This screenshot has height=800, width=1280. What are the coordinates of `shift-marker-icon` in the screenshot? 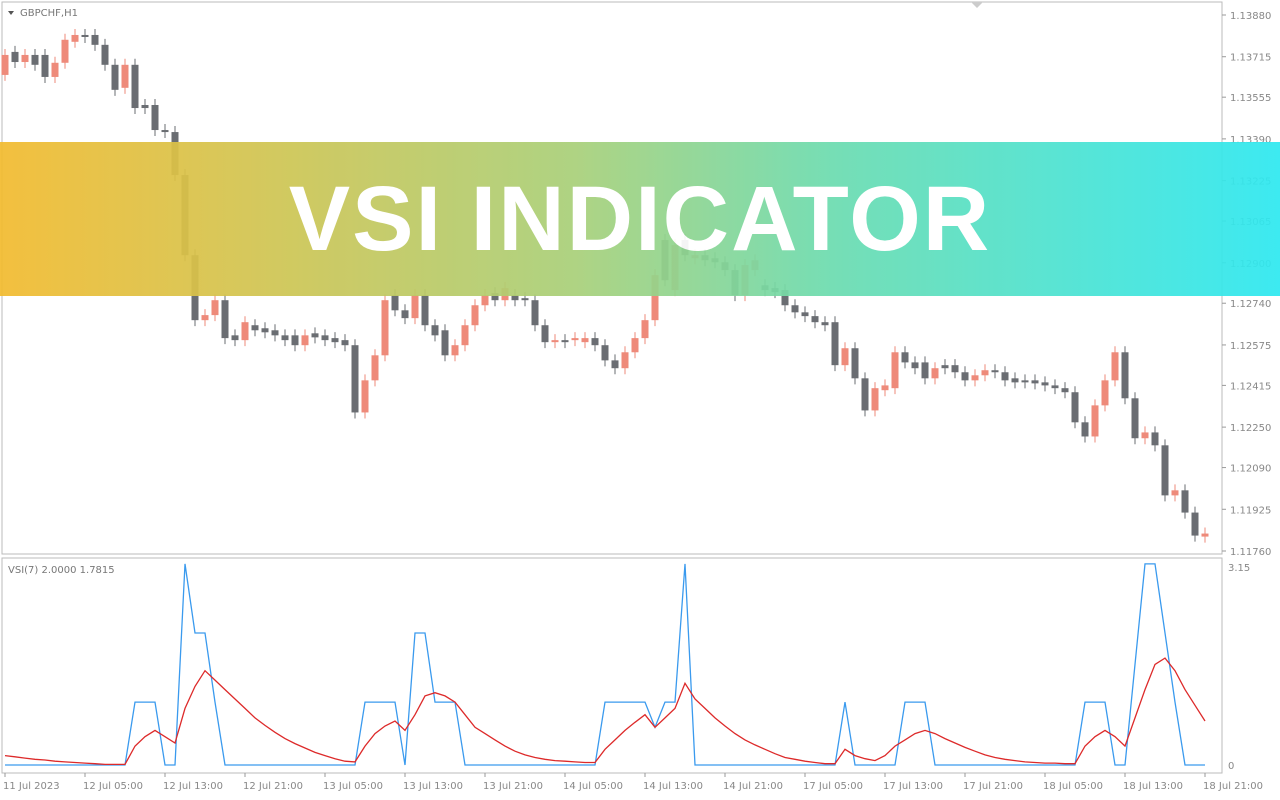 It's located at (977, 5).